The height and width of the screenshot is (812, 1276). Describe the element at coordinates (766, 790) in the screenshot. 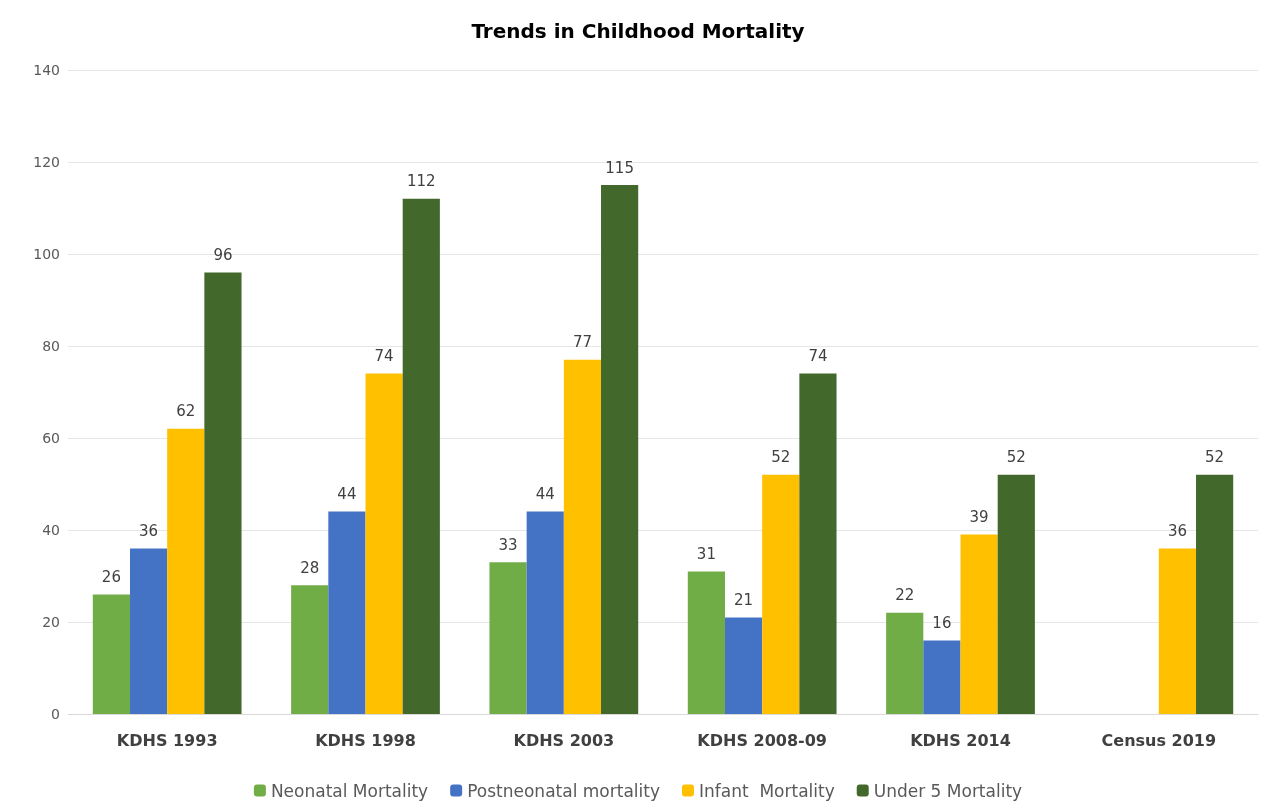

I see `legend-label: Infant Mortality` at that location.